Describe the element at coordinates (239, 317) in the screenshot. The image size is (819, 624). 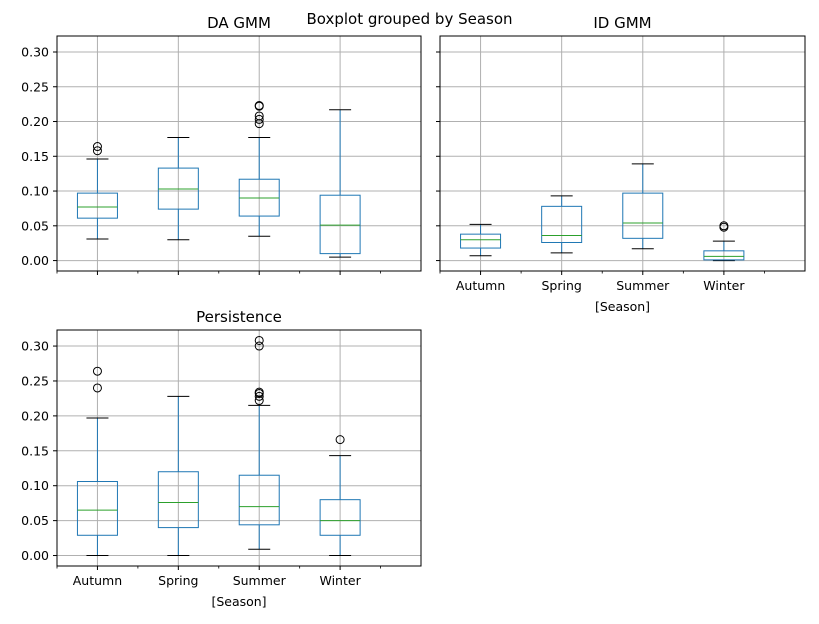
I see `panel-title: Persistence` at that location.